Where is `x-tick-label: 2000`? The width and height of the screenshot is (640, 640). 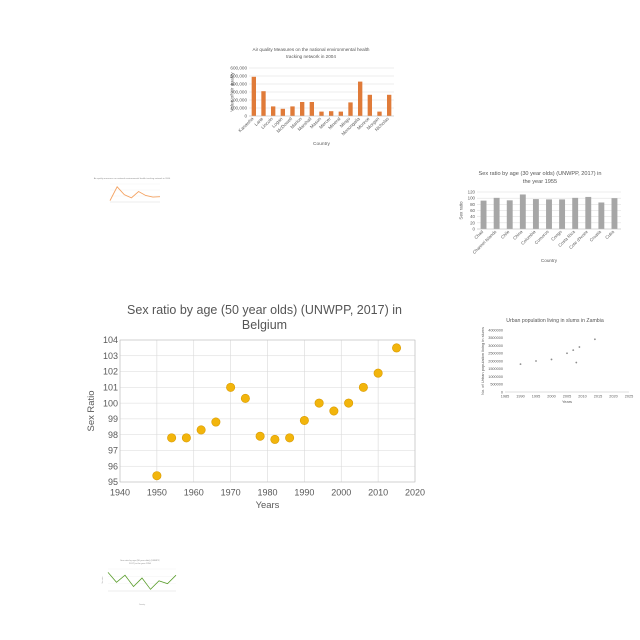 x-tick-label: 2000 is located at coordinates (551, 397).